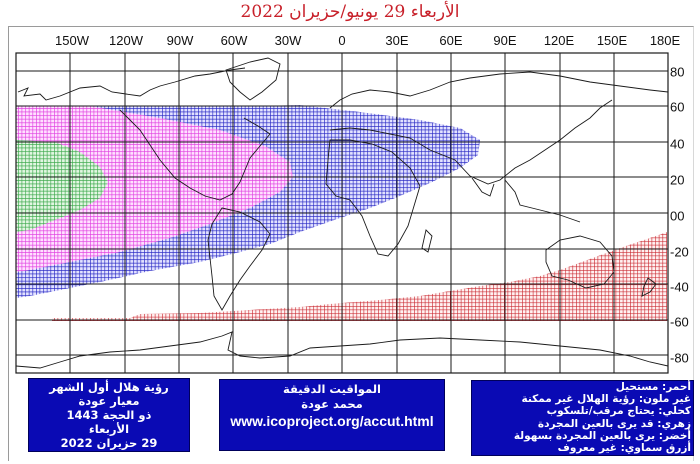 This screenshot has height=464, width=700. I want to click on lon-label: 90E, so click(505, 40).